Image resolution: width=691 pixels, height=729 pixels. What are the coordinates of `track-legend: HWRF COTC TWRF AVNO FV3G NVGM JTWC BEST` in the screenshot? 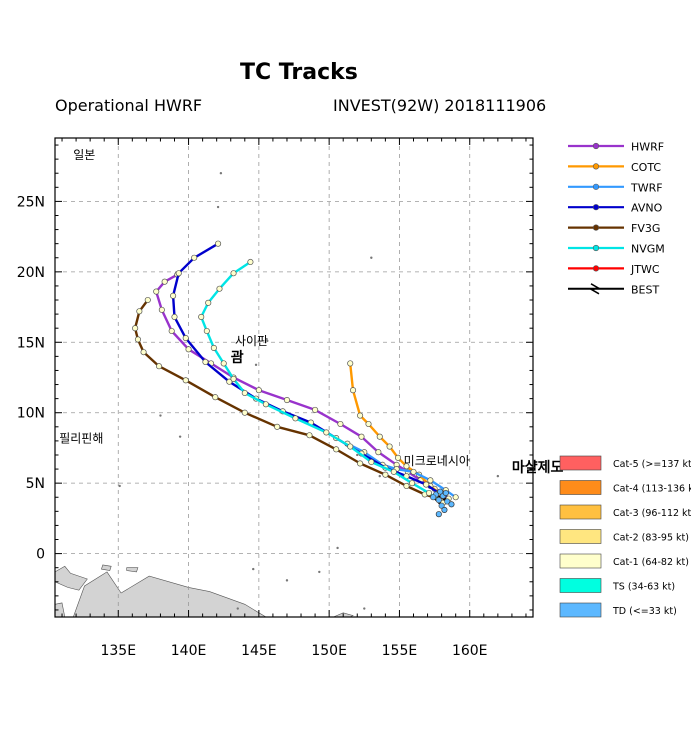 It's located at (616, 218).